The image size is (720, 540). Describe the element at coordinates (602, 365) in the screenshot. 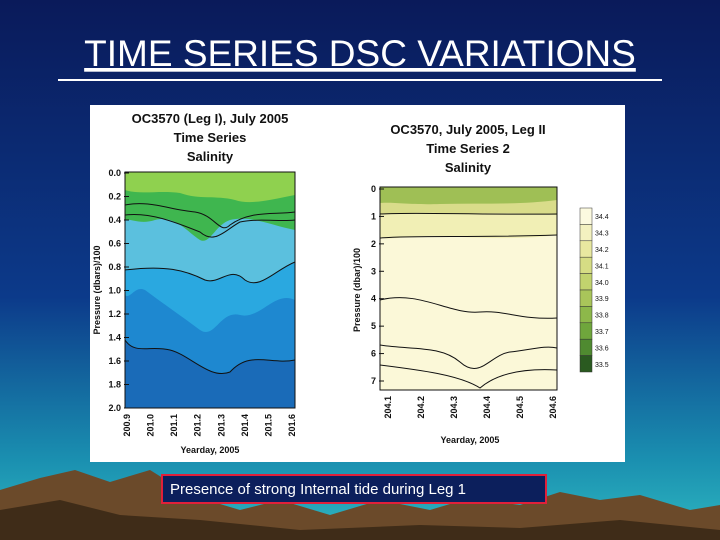

I see `colorbar-label: 33.5` at that location.